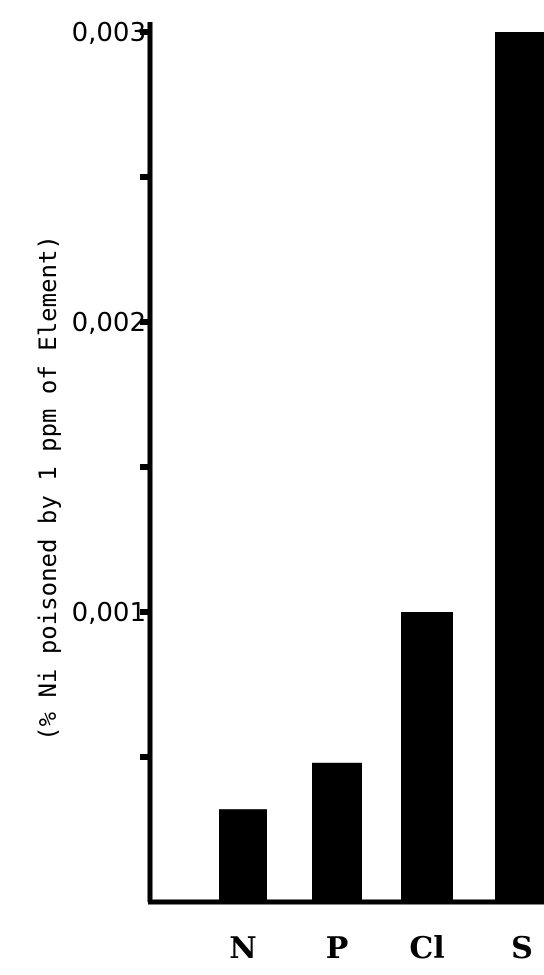  Describe the element at coordinates (426, 948) in the screenshot. I see `x-tick-label: Cl` at that location.